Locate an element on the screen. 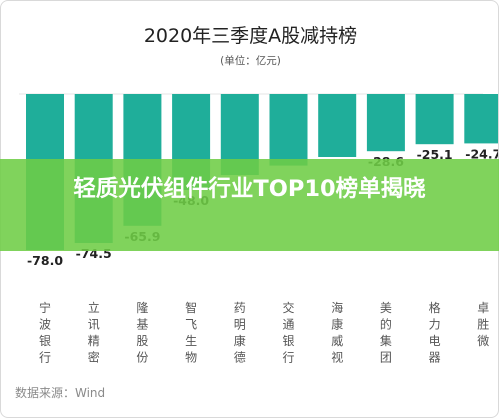  headline-text: 轻质光伏组件行业TOP10榜单揭晓 is located at coordinates (249, 189).